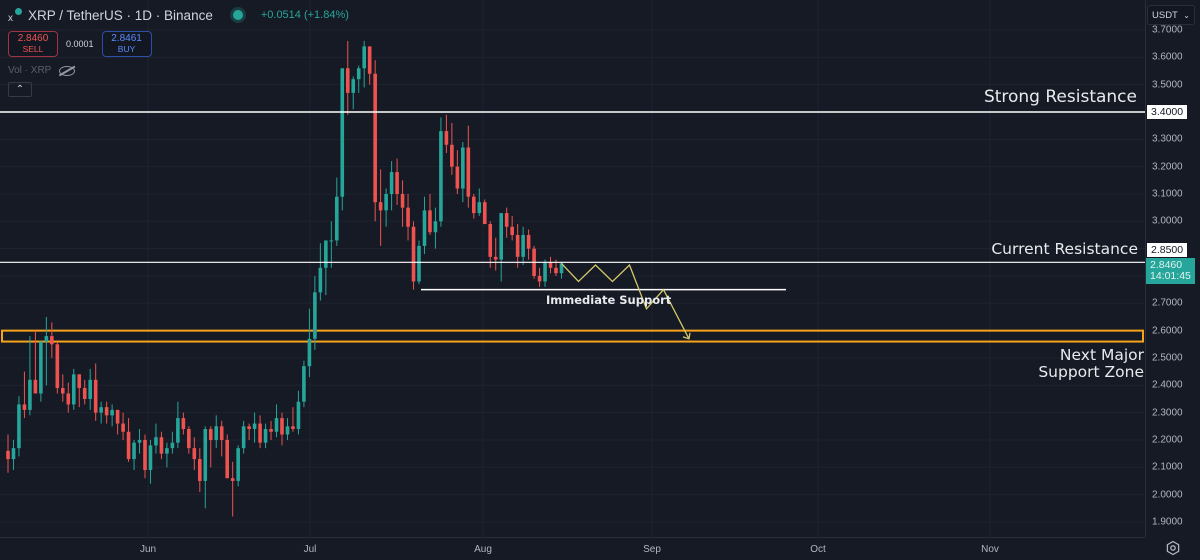  Describe the element at coordinates (1167, 194) in the screenshot. I see `price-tick: 3.1000` at that location.